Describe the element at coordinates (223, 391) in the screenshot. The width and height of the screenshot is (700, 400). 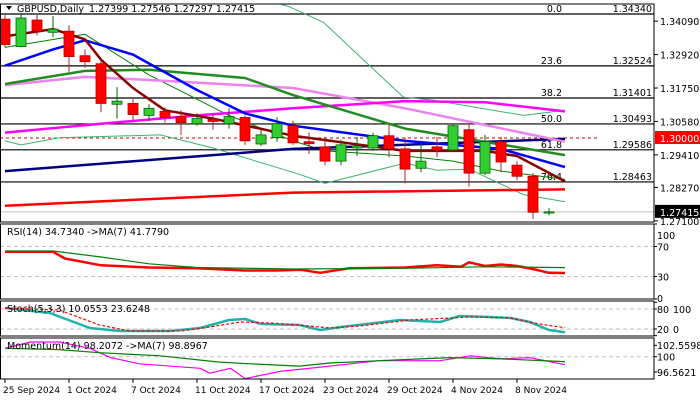
I see `x-tick-label: 11 Oct 2024` at that location.